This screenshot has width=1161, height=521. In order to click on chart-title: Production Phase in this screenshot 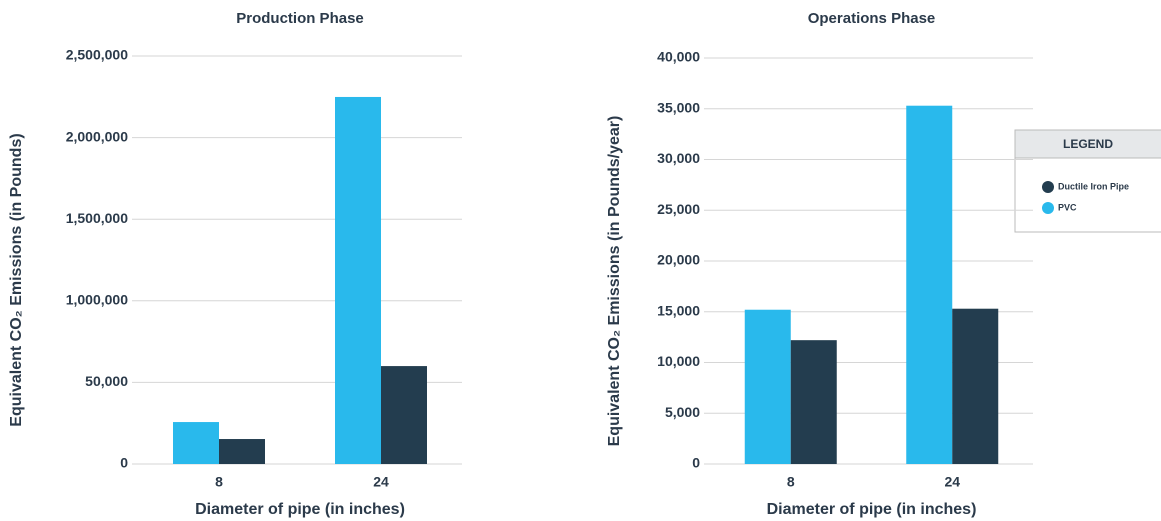, I will do `click(300, 18)`.